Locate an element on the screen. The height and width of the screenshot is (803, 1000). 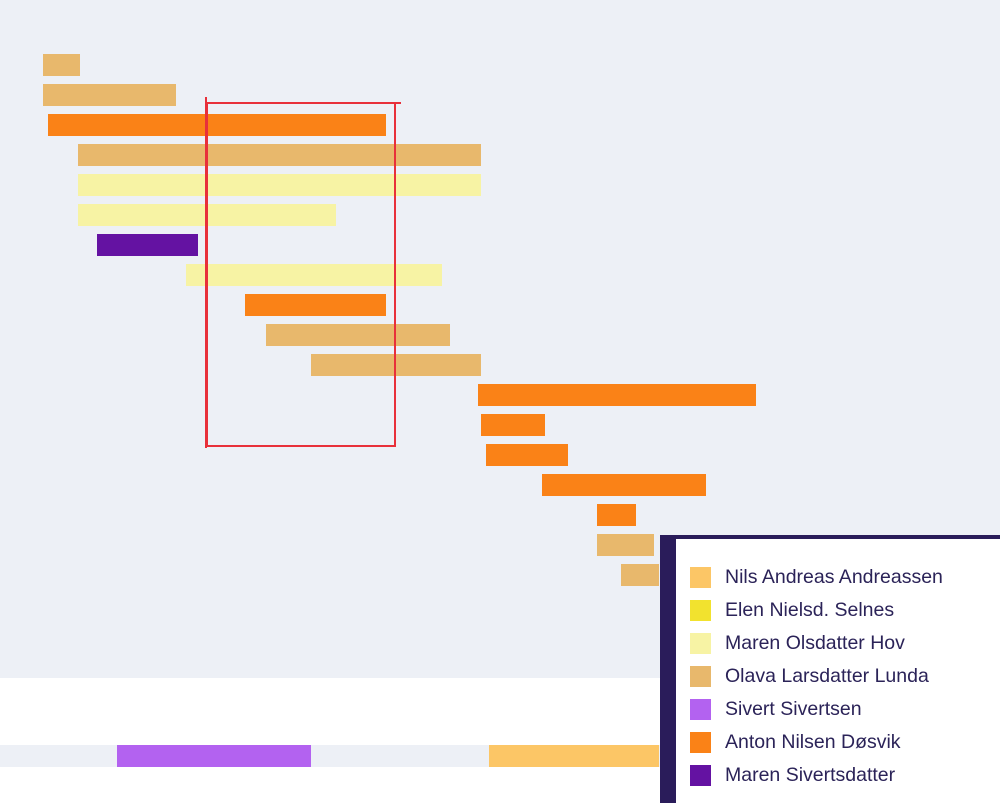
legend-item: Olava Larsdatter Lunda is located at coordinates (845, 676).